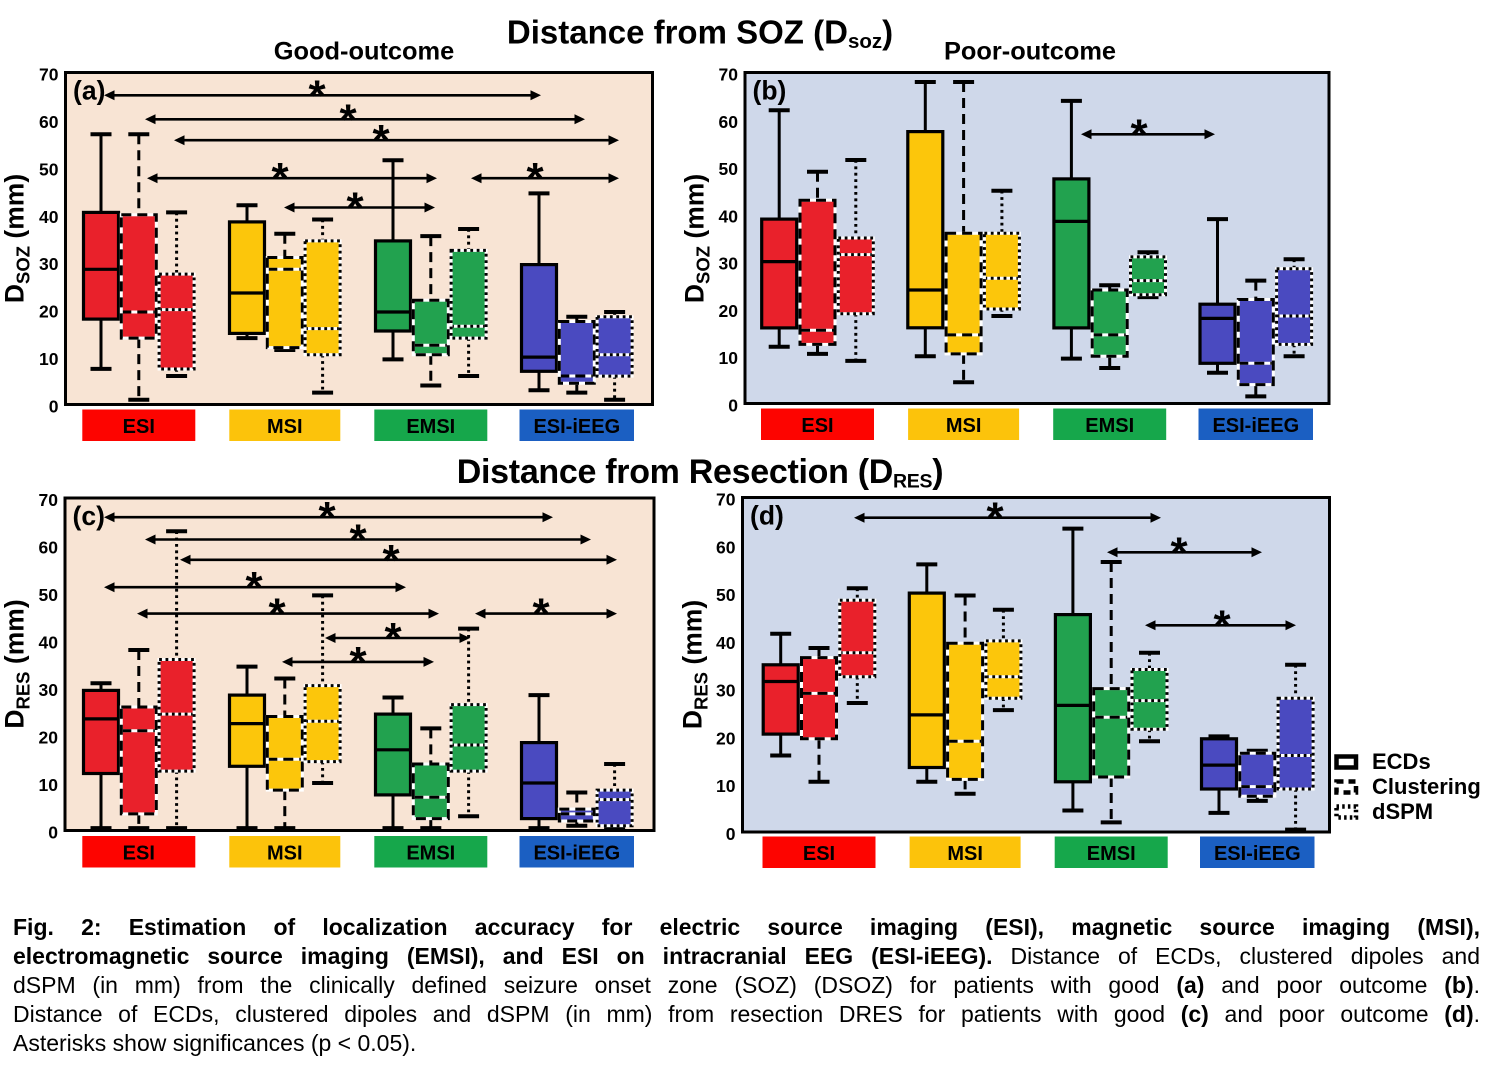 Image resolution: width=1497 pixels, height=1077 pixels. I want to click on svg-text: Good-outcome, so click(364, 52).